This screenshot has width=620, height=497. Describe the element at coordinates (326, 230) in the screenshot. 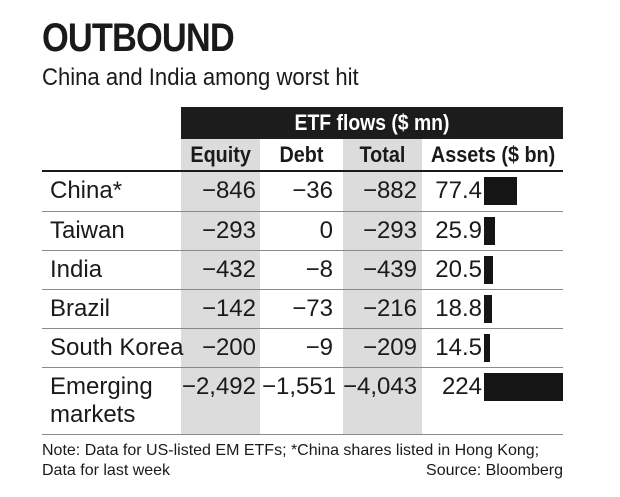

I see `debt-value: 0` at that location.